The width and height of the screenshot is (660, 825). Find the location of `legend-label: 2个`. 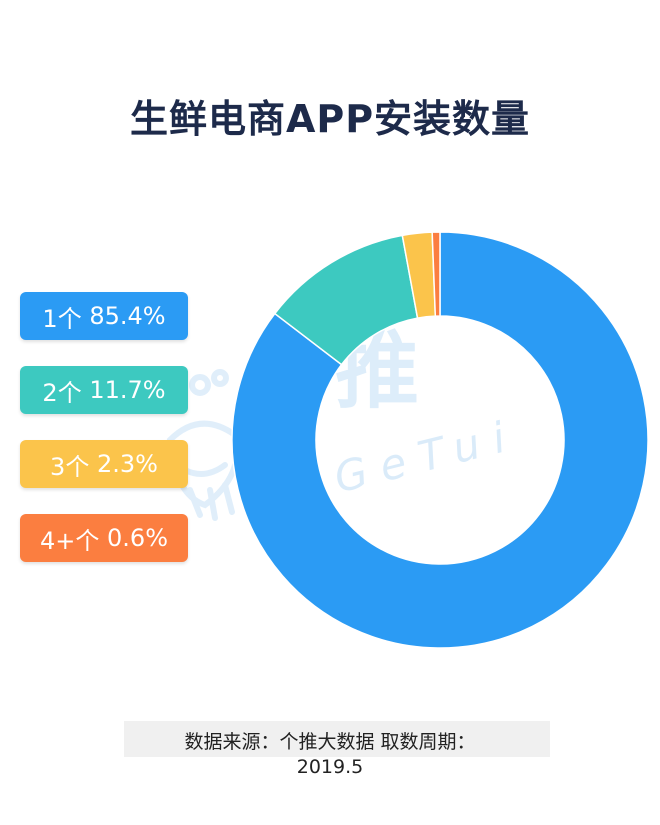

legend-label: 2个 is located at coordinates (62, 392).